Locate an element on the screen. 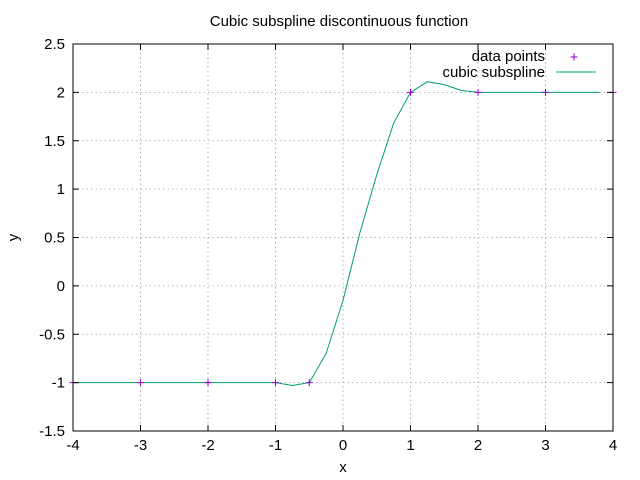 The width and height of the screenshot is (640, 480). y-tick-label: -1 is located at coordinates (58, 383).